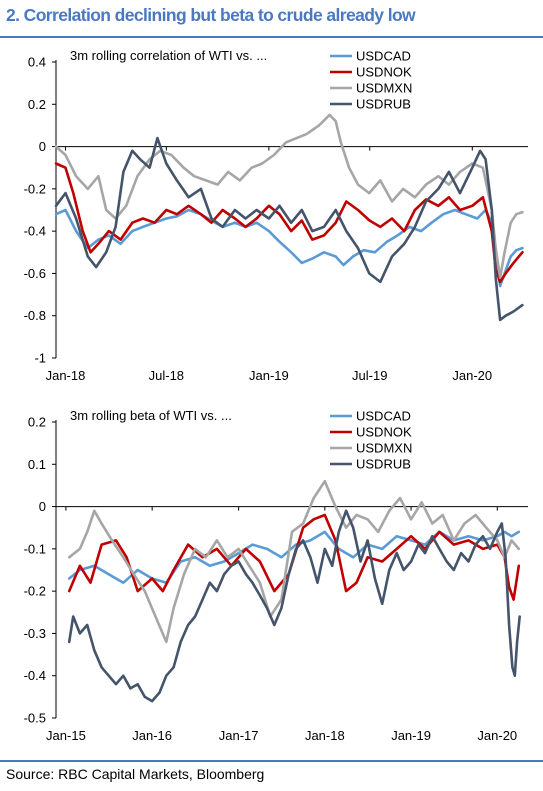  Describe the element at coordinates (271, 761) in the screenshot. I see `source-rule` at that location.